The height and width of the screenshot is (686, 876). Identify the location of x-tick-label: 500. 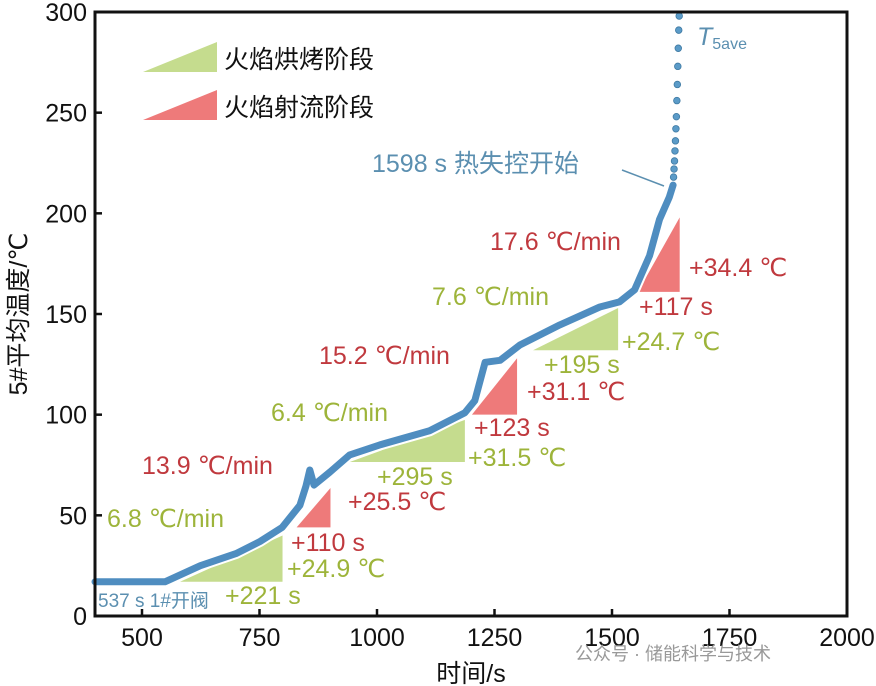
(142, 638).